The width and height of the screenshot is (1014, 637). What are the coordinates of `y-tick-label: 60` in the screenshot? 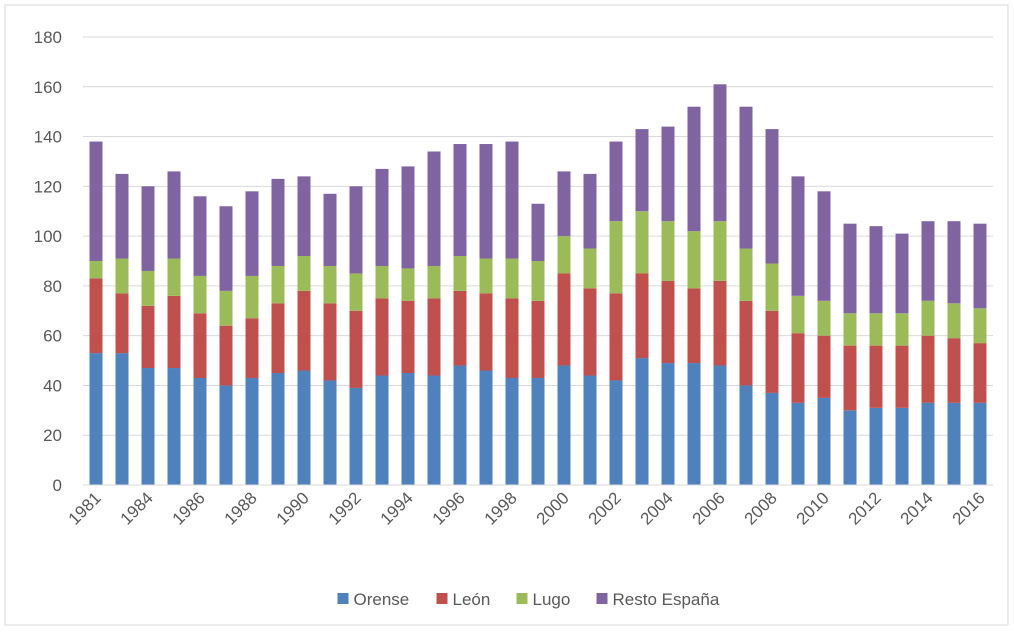 It's located at (52, 336).